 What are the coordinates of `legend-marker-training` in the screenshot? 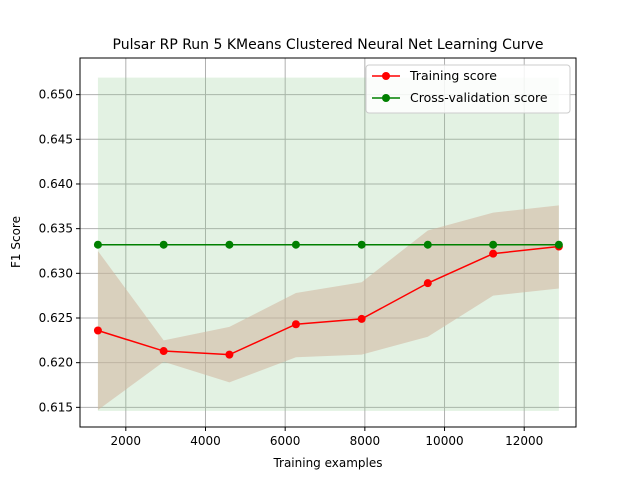 It's located at (386, 76).